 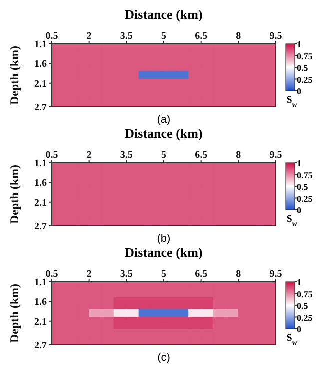 What do you see at coordinates (164, 239) in the screenshot?
I see `text: (b)` at bounding box center [164, 239].